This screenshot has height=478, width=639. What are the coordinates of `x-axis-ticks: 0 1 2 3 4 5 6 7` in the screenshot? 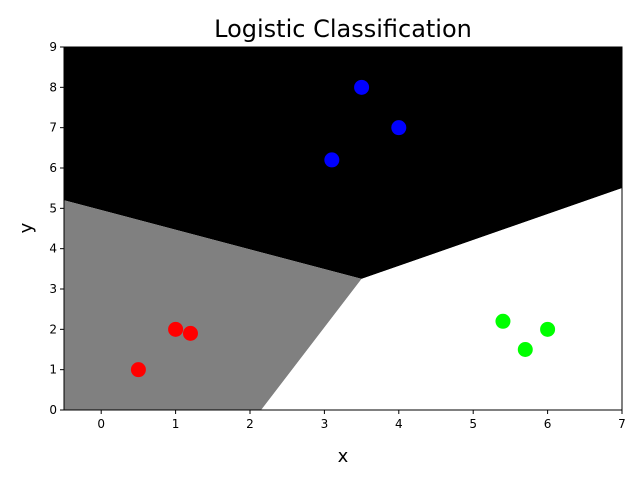 It's located at (361, 420).